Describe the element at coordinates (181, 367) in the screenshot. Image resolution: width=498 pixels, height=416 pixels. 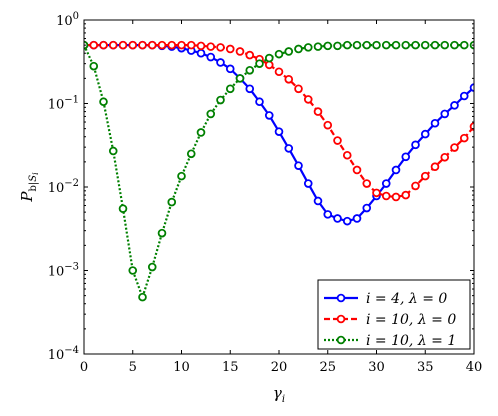
I see `x-tick-label: 10` at that location.